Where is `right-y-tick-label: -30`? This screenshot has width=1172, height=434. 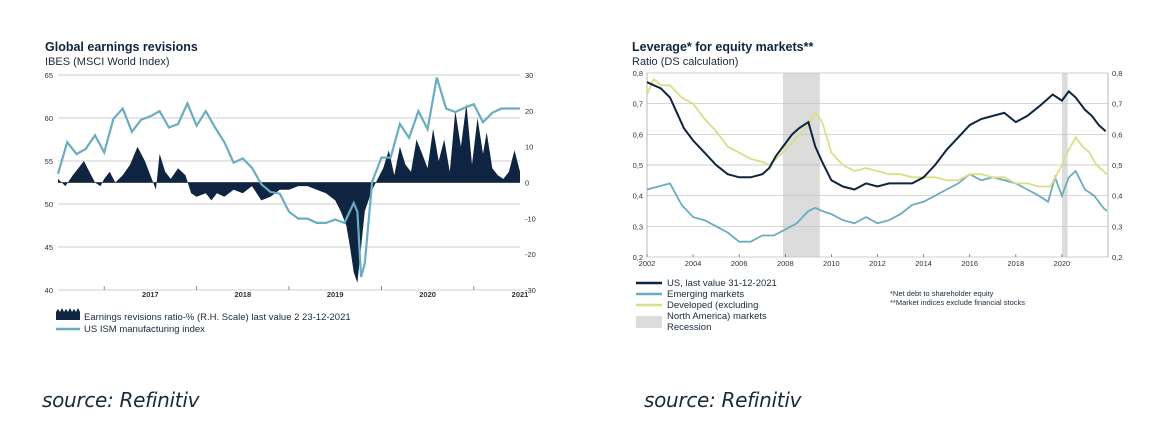 right-y-tick-label: -30 is located at coordinates (530, 290).